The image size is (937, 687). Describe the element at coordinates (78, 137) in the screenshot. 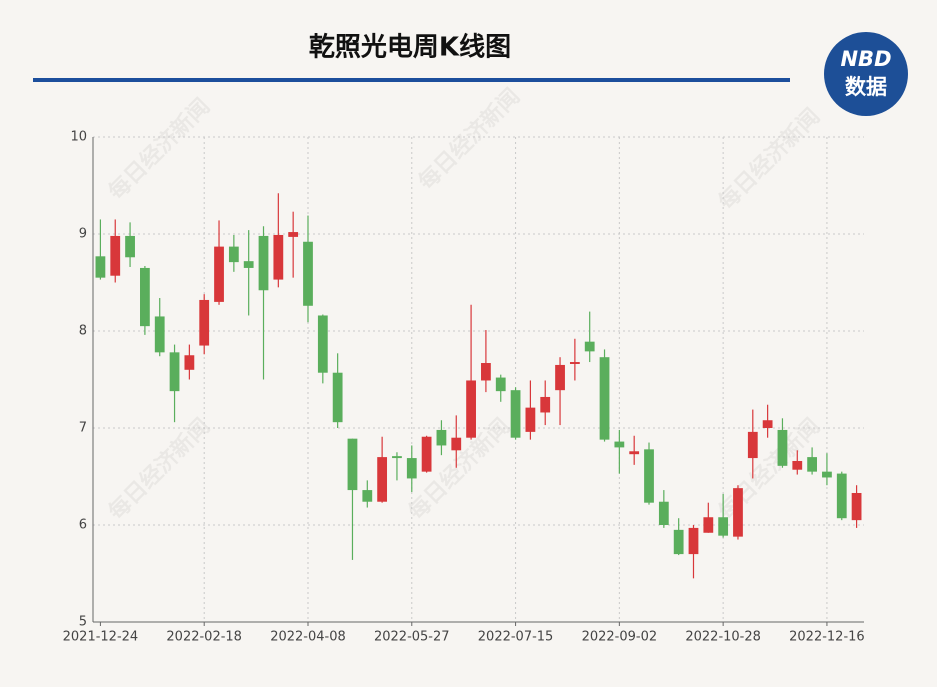

I see `y-tick-label: 10` at that location.